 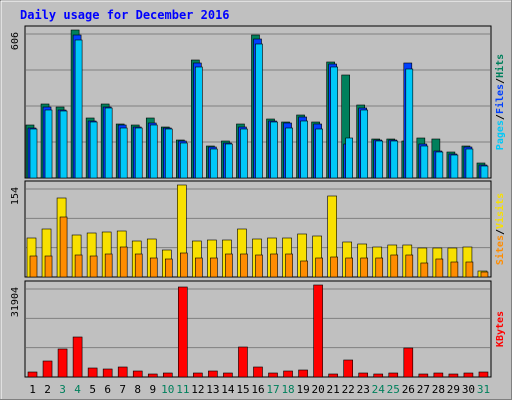 What do you see at coordinates (15, 41) in the screenshot?
I see `y-max-label: 606` at bounding box center [15, 41].